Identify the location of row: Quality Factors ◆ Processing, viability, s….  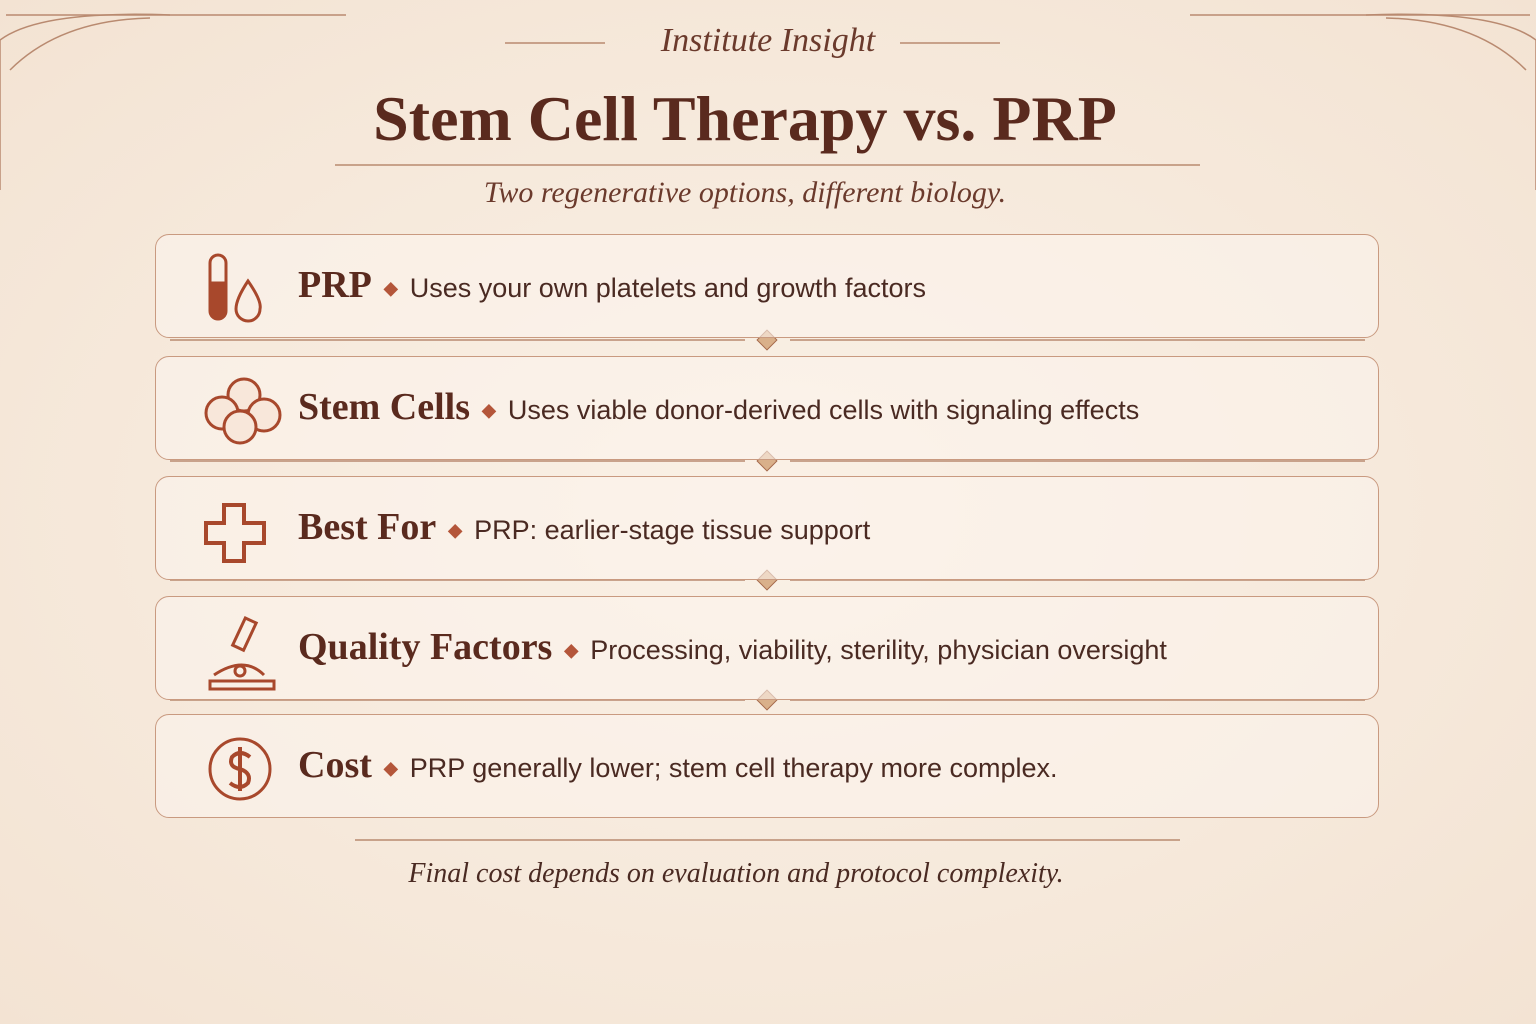
(767, 648).